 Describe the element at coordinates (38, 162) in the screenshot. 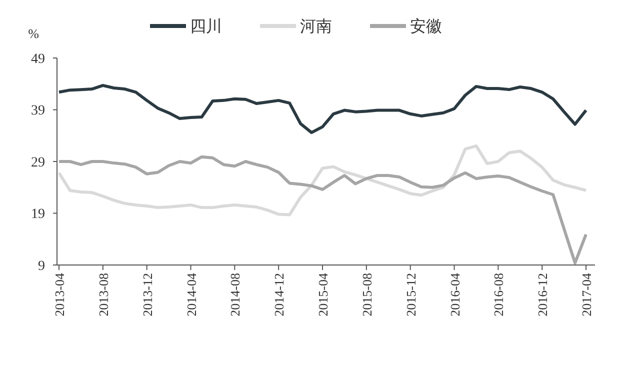

I see `y-tick-label: 29` at that location.